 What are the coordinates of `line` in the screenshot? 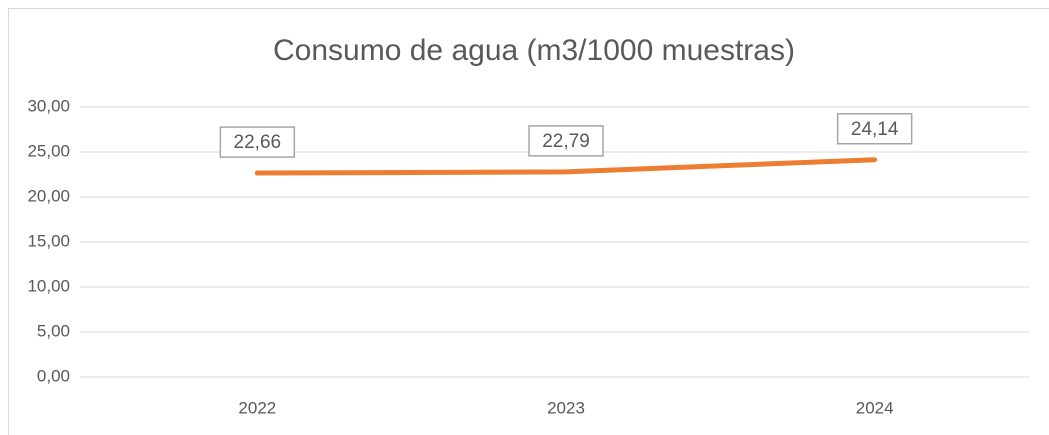 It's located at (566, 166).